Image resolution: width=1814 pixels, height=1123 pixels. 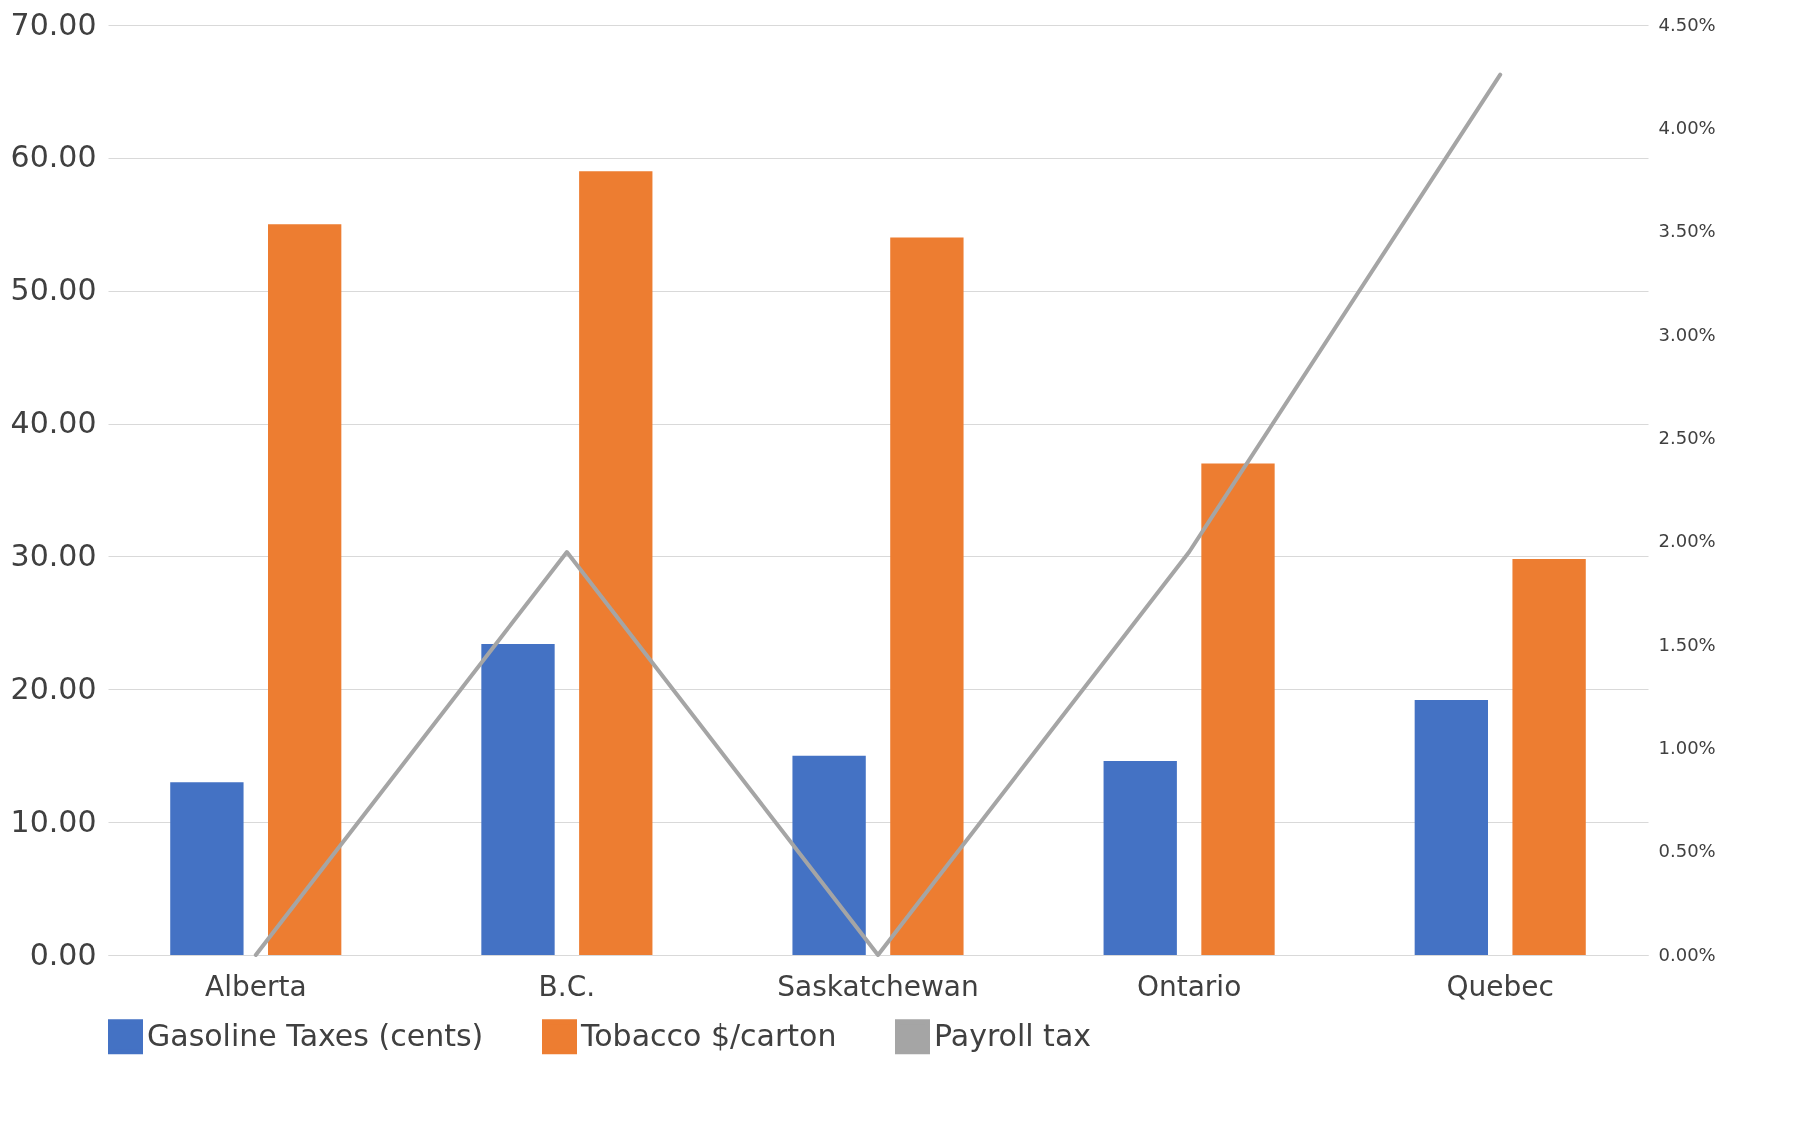 What do you see at coordinates (1687, 851) in the screenshot?
I see `y2-tick-label: 0.50%` at bounding box center [1687, 851].